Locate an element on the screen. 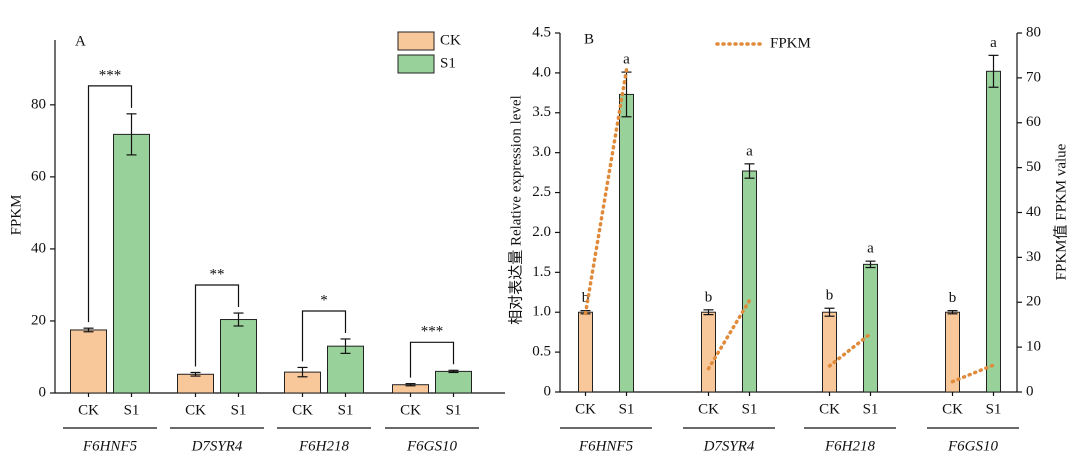 The height and width of the screenshot is (468, 1080). y-tick-label: 2.5 is located at coordinates (541, 192).